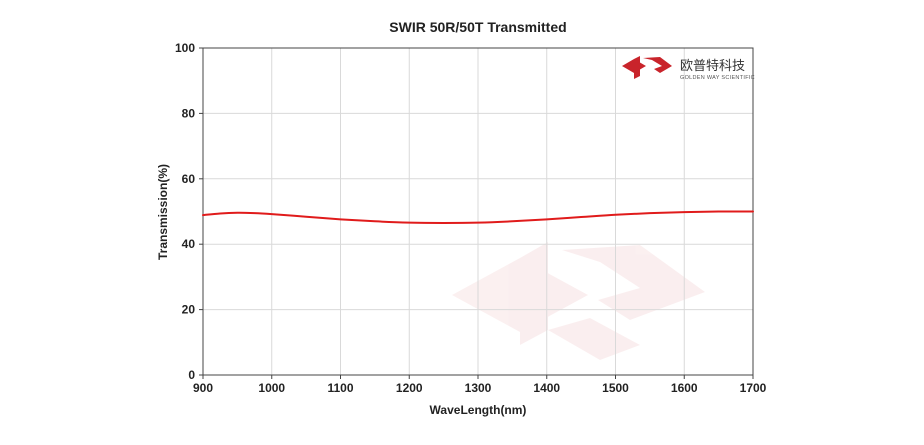 Image resolution: width=924 pixels, height=445 pixels. I want to click on x-tick-label: 1600, so click(684, 388).